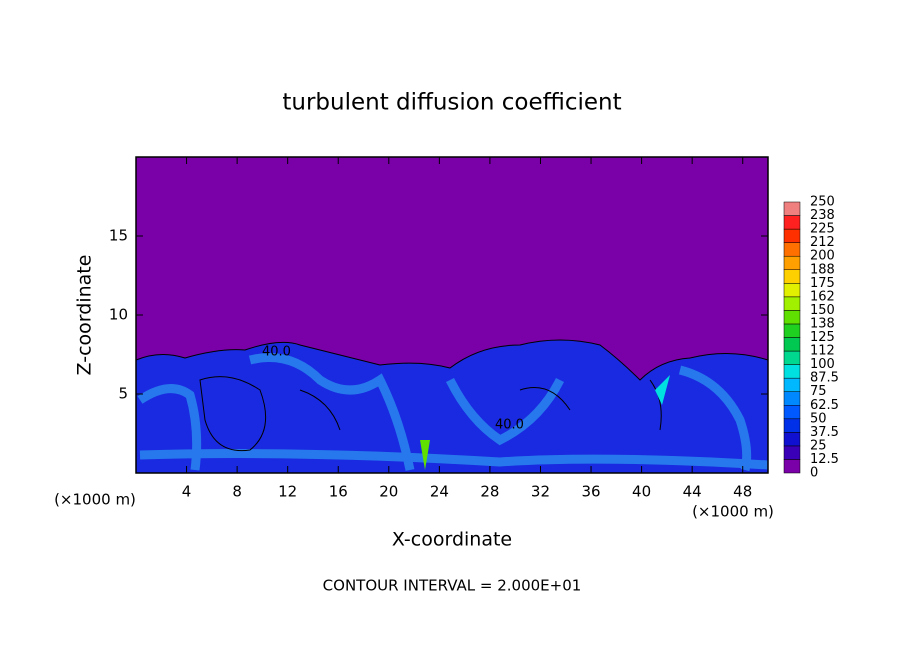  Describe the element at coordinates (824, 459) in the screenshot. I see `colorbar-label: 12.5` at that location.